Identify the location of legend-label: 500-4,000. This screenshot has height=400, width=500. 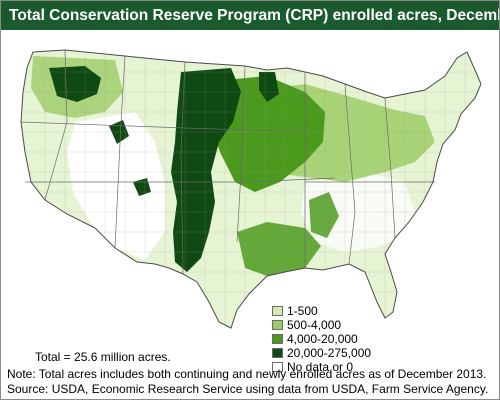
(314, 325).